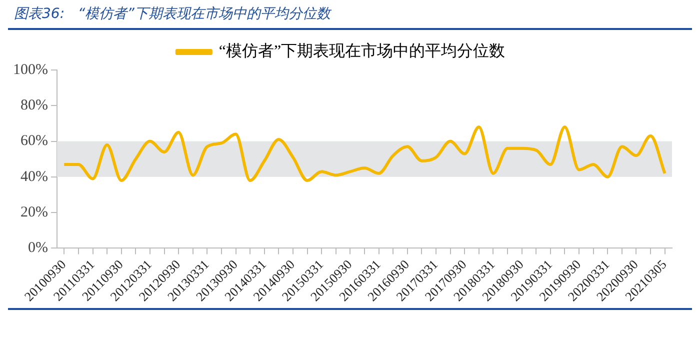 The width and height of the screenshot is (700, 338). Describe the element at coordinates (34, 176) in the screenshot. I see `y-tick-label: 40%` at that location.